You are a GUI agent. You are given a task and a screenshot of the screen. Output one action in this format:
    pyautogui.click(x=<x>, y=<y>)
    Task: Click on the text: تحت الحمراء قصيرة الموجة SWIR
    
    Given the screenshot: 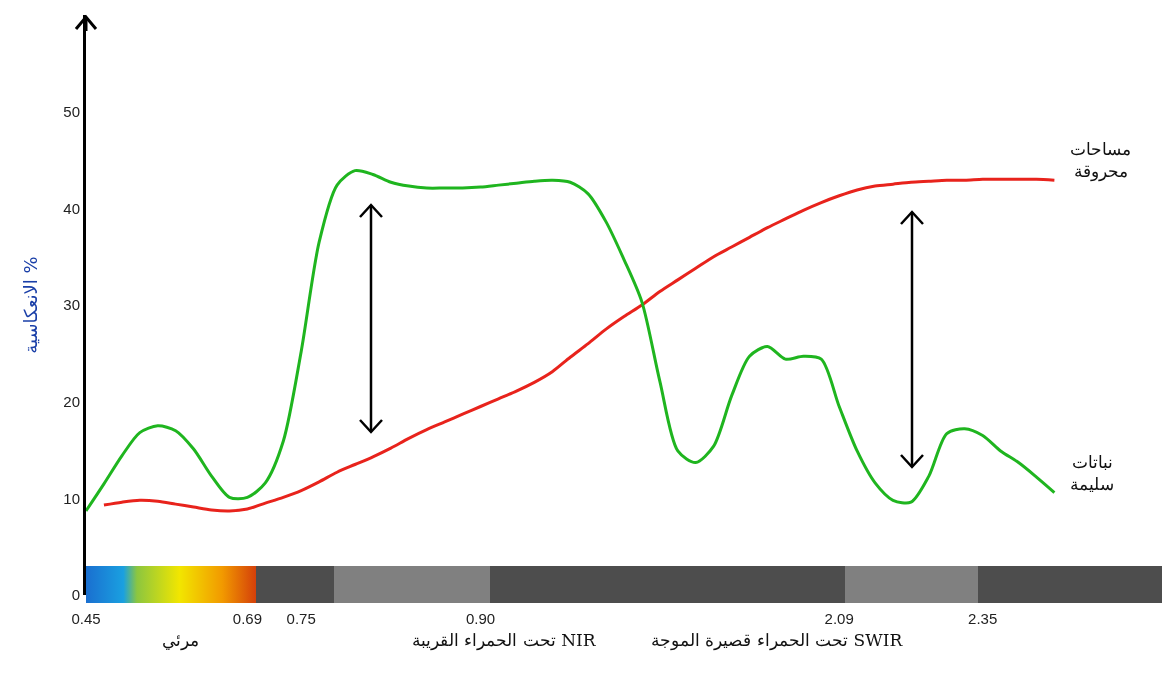 What is the action you would take?
    pyautogui.click(x=777, y=640)
    